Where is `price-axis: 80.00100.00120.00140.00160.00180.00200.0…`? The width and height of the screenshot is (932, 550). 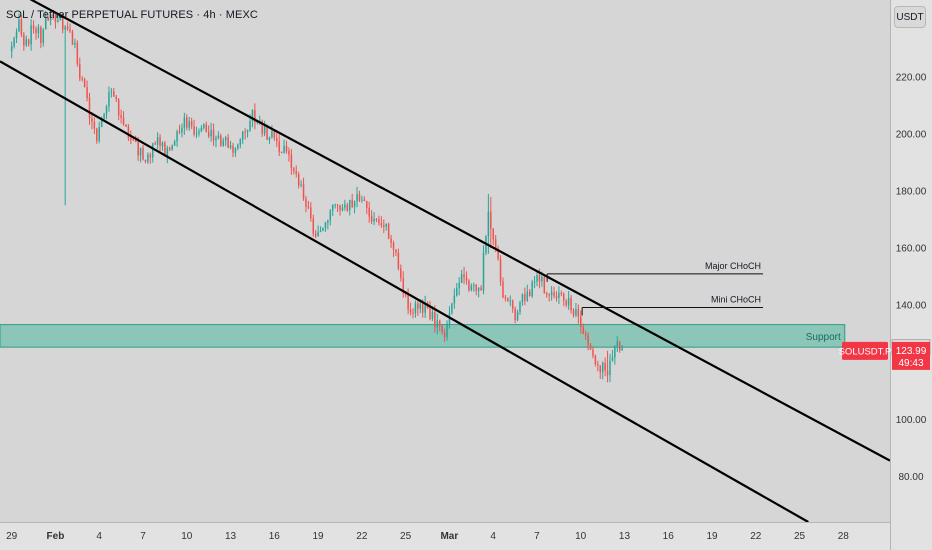
price-axis: 80.00100.00120.00140.00160.00180.00200.0… is located at coordinates (911, 275).